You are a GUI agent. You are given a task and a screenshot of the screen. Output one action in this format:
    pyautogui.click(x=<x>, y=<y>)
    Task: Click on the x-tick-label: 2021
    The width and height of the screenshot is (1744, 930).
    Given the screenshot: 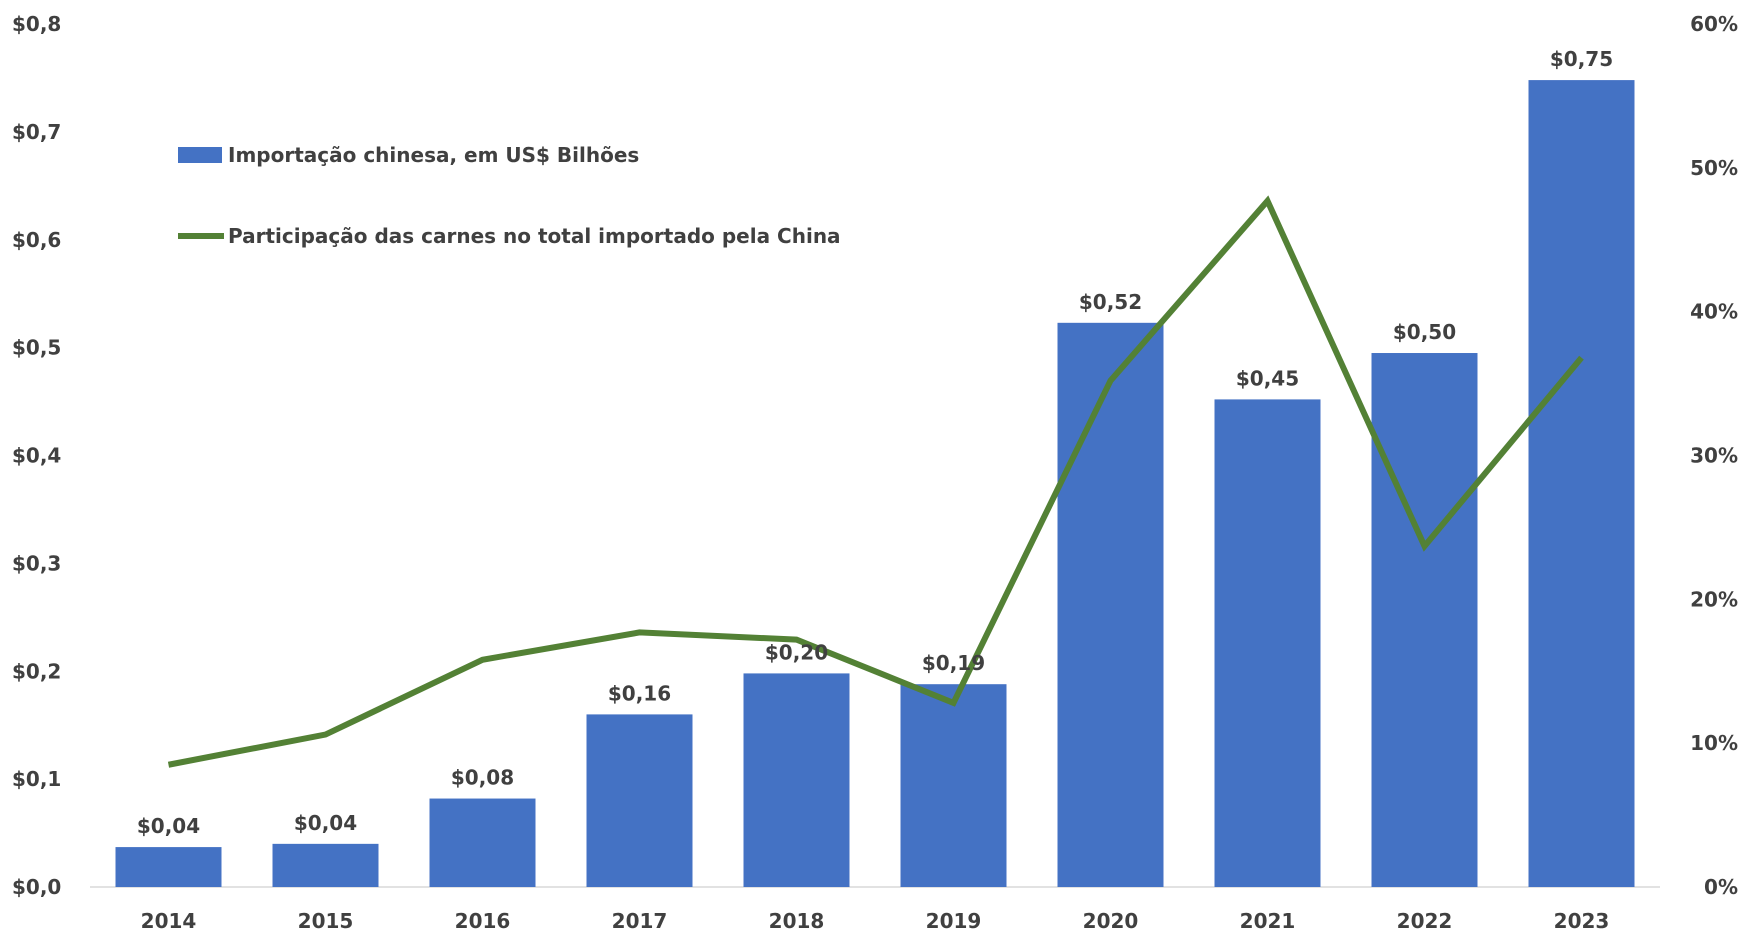 What is the action you would take?
    pyautogui.click(x=1268, y=919)
    